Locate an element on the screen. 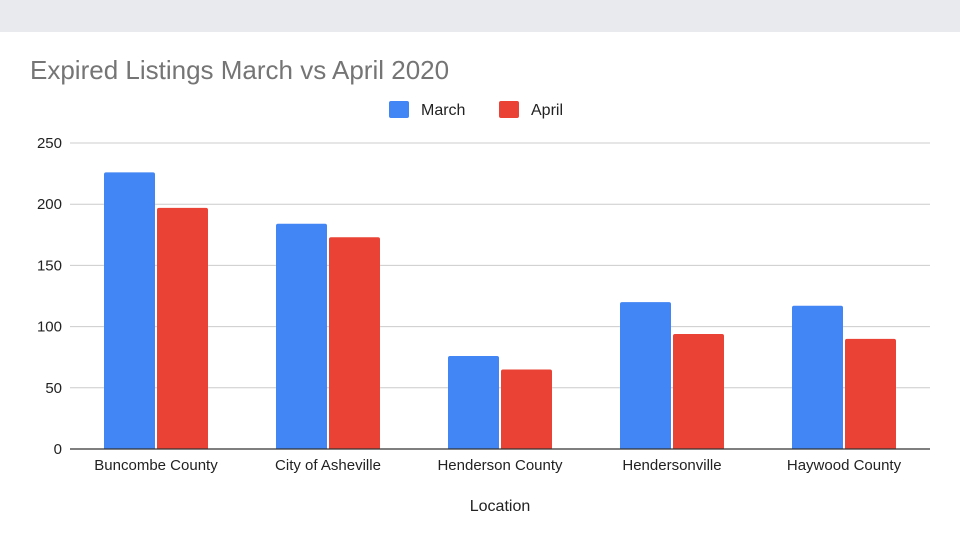  y-tick-label: 250 is located at coordinates (49, 143).